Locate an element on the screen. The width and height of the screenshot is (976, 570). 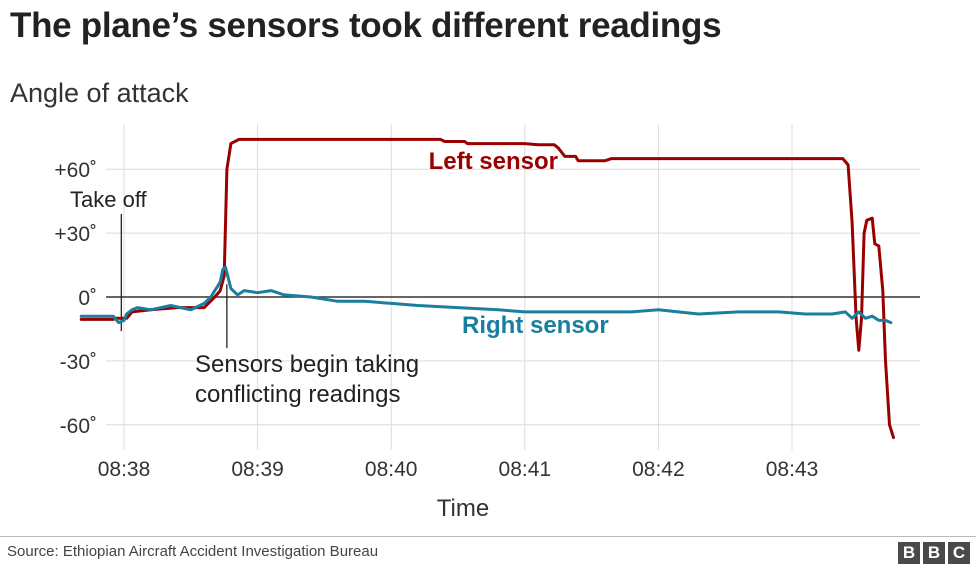
x-tick-label: 08:43 is located at coordinates (792, 469).